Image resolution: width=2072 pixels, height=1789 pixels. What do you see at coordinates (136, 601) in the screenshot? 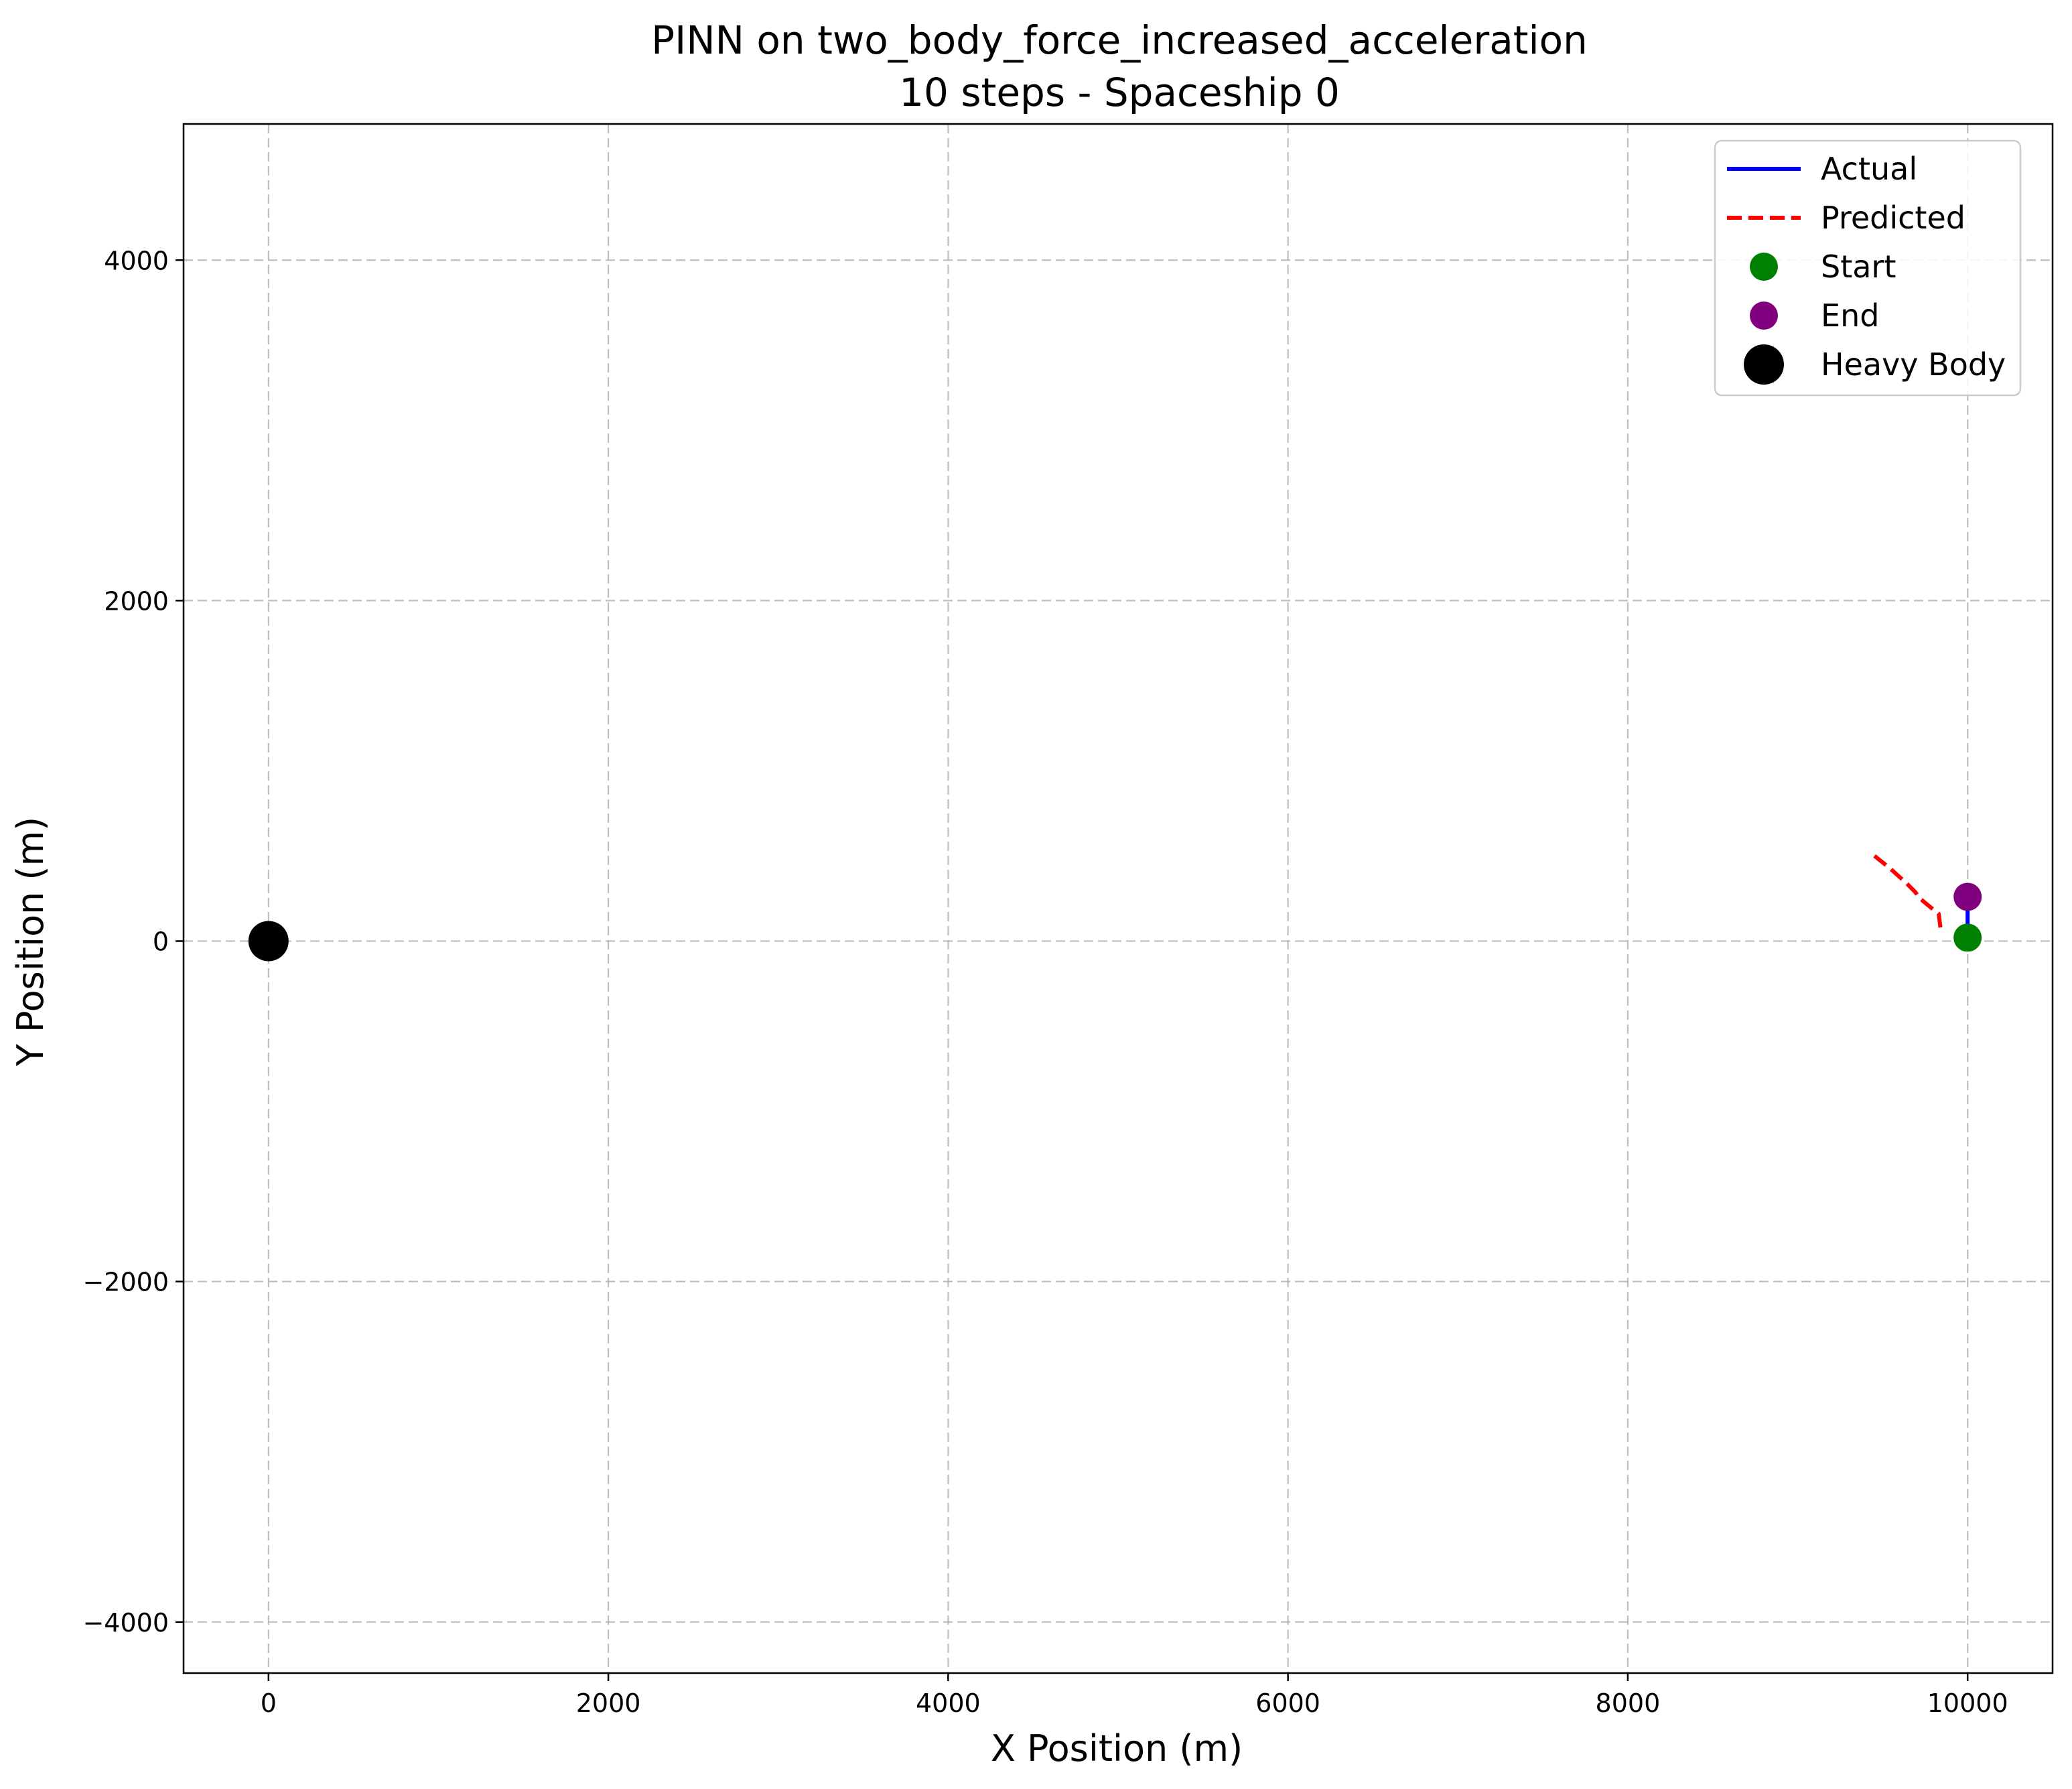
I see `y-tick-label: 2000` at bounding box center [136, 601].